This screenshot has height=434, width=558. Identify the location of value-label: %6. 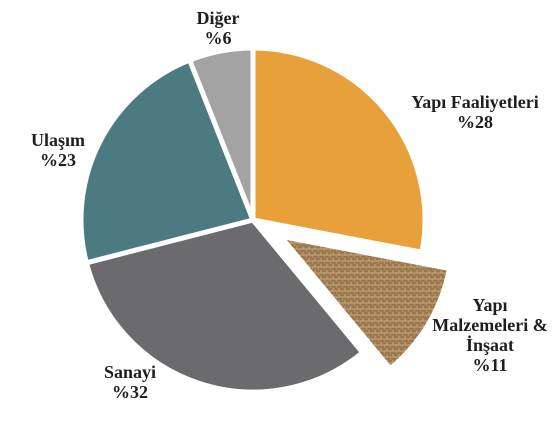
(218, 38).